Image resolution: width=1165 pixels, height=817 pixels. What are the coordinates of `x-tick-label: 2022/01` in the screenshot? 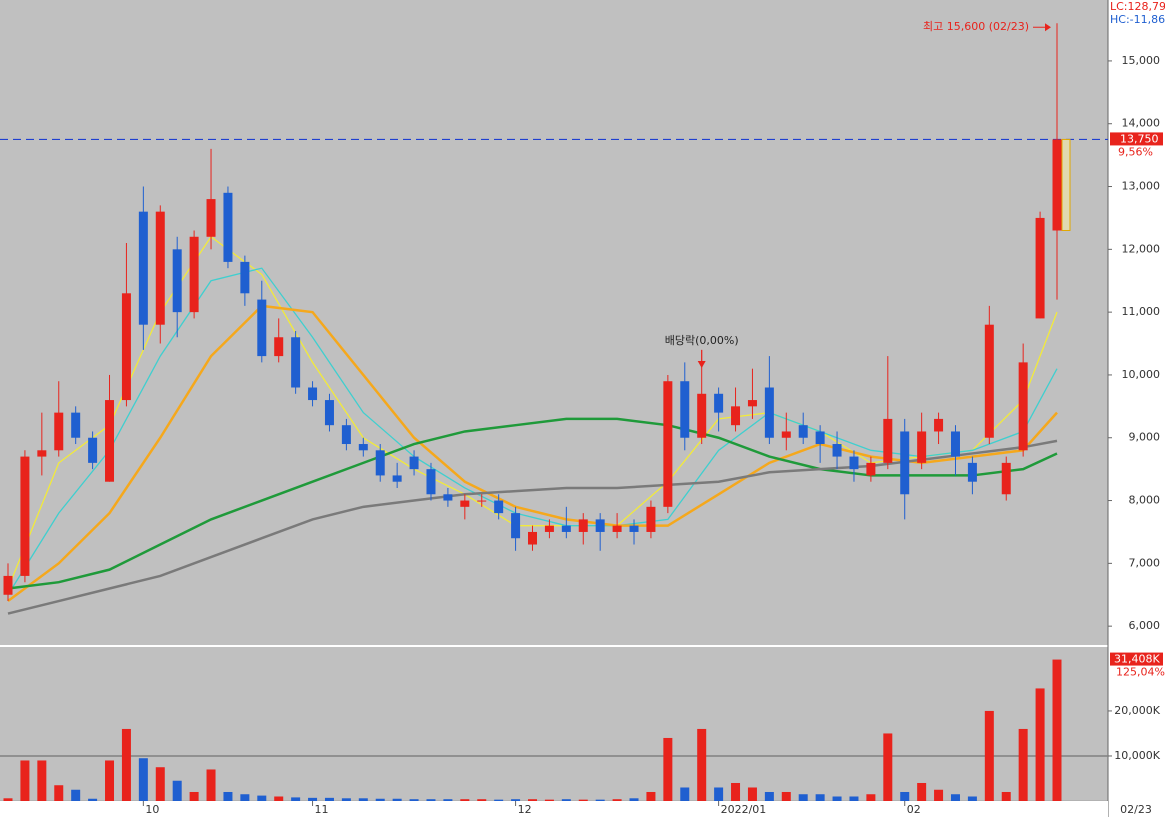 It's located at (744, 809).